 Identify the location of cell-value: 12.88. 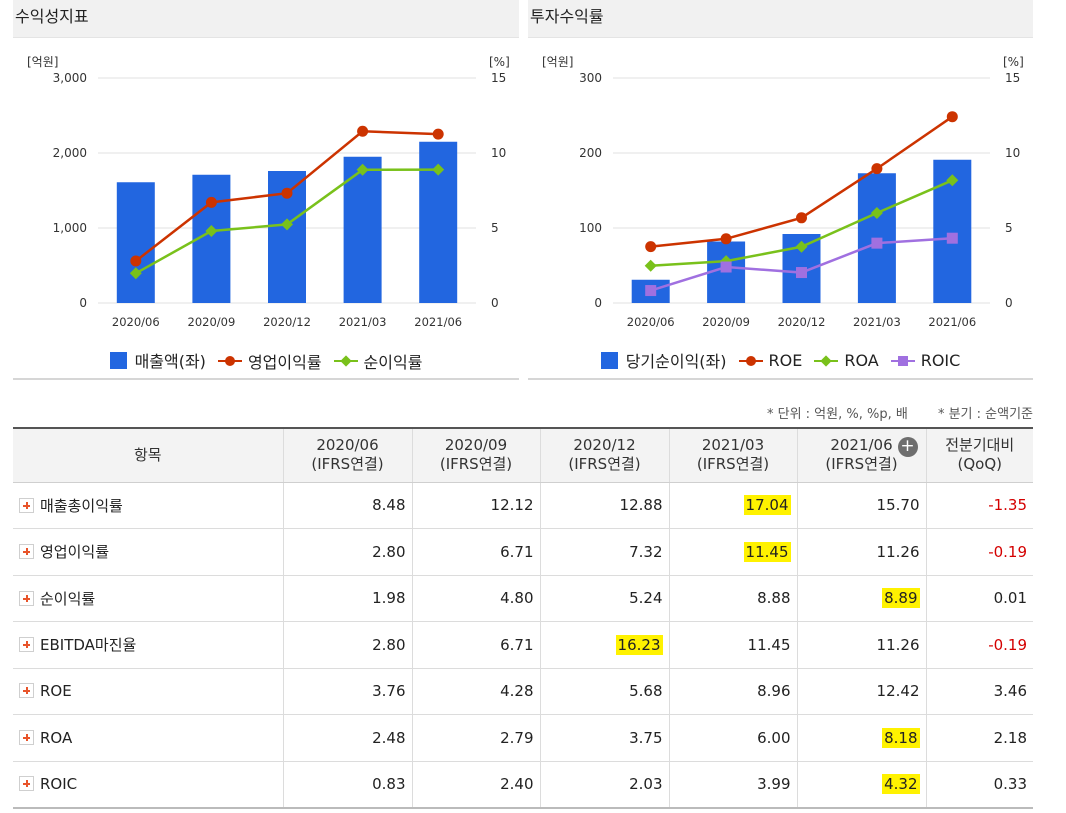
(641, 505).